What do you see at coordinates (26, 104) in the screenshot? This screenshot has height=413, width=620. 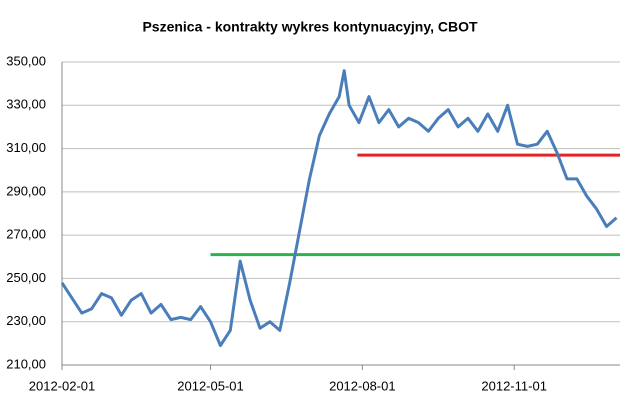 I see `y-tick-label: 330,00` at bounding box center [26, 104].